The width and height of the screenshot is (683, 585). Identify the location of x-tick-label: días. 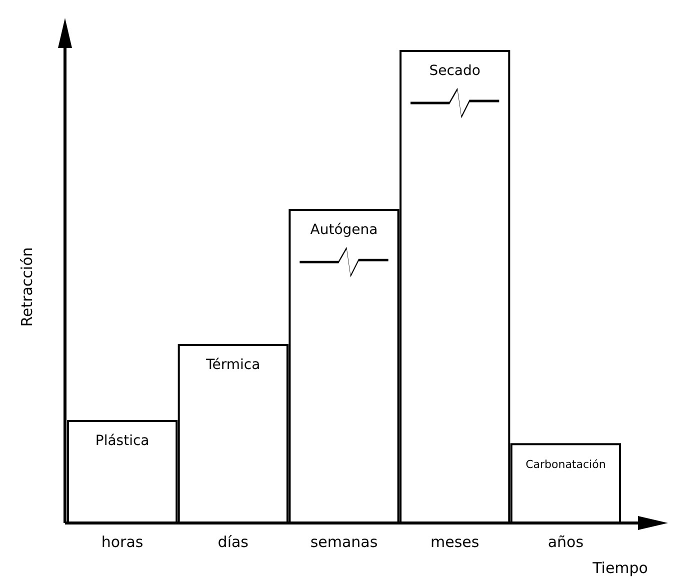
(233, 542).